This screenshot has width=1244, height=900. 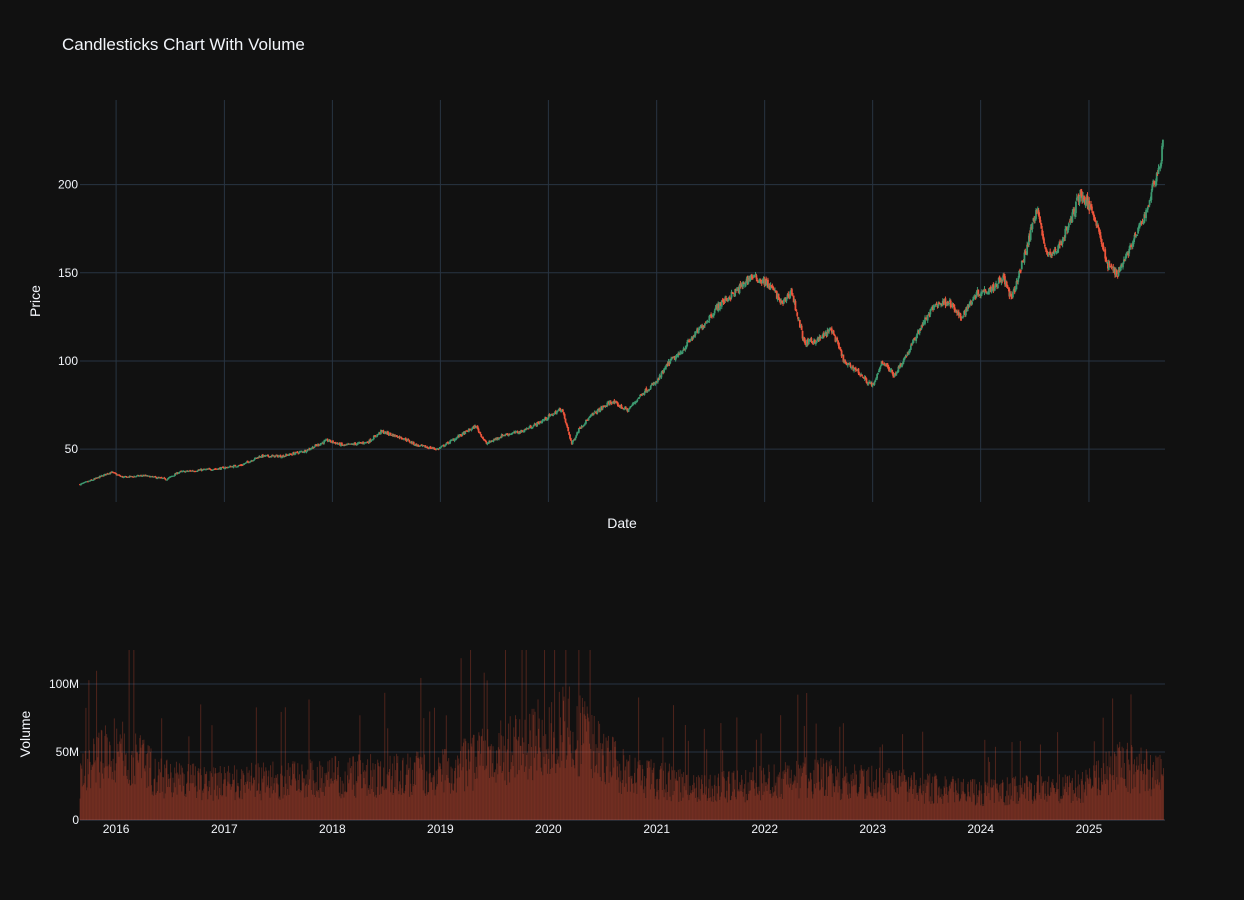 What do you see at coordinates (35, 301) in the screenshot?
I see `price-axis-title: Price` at bounding box center [35, 301].